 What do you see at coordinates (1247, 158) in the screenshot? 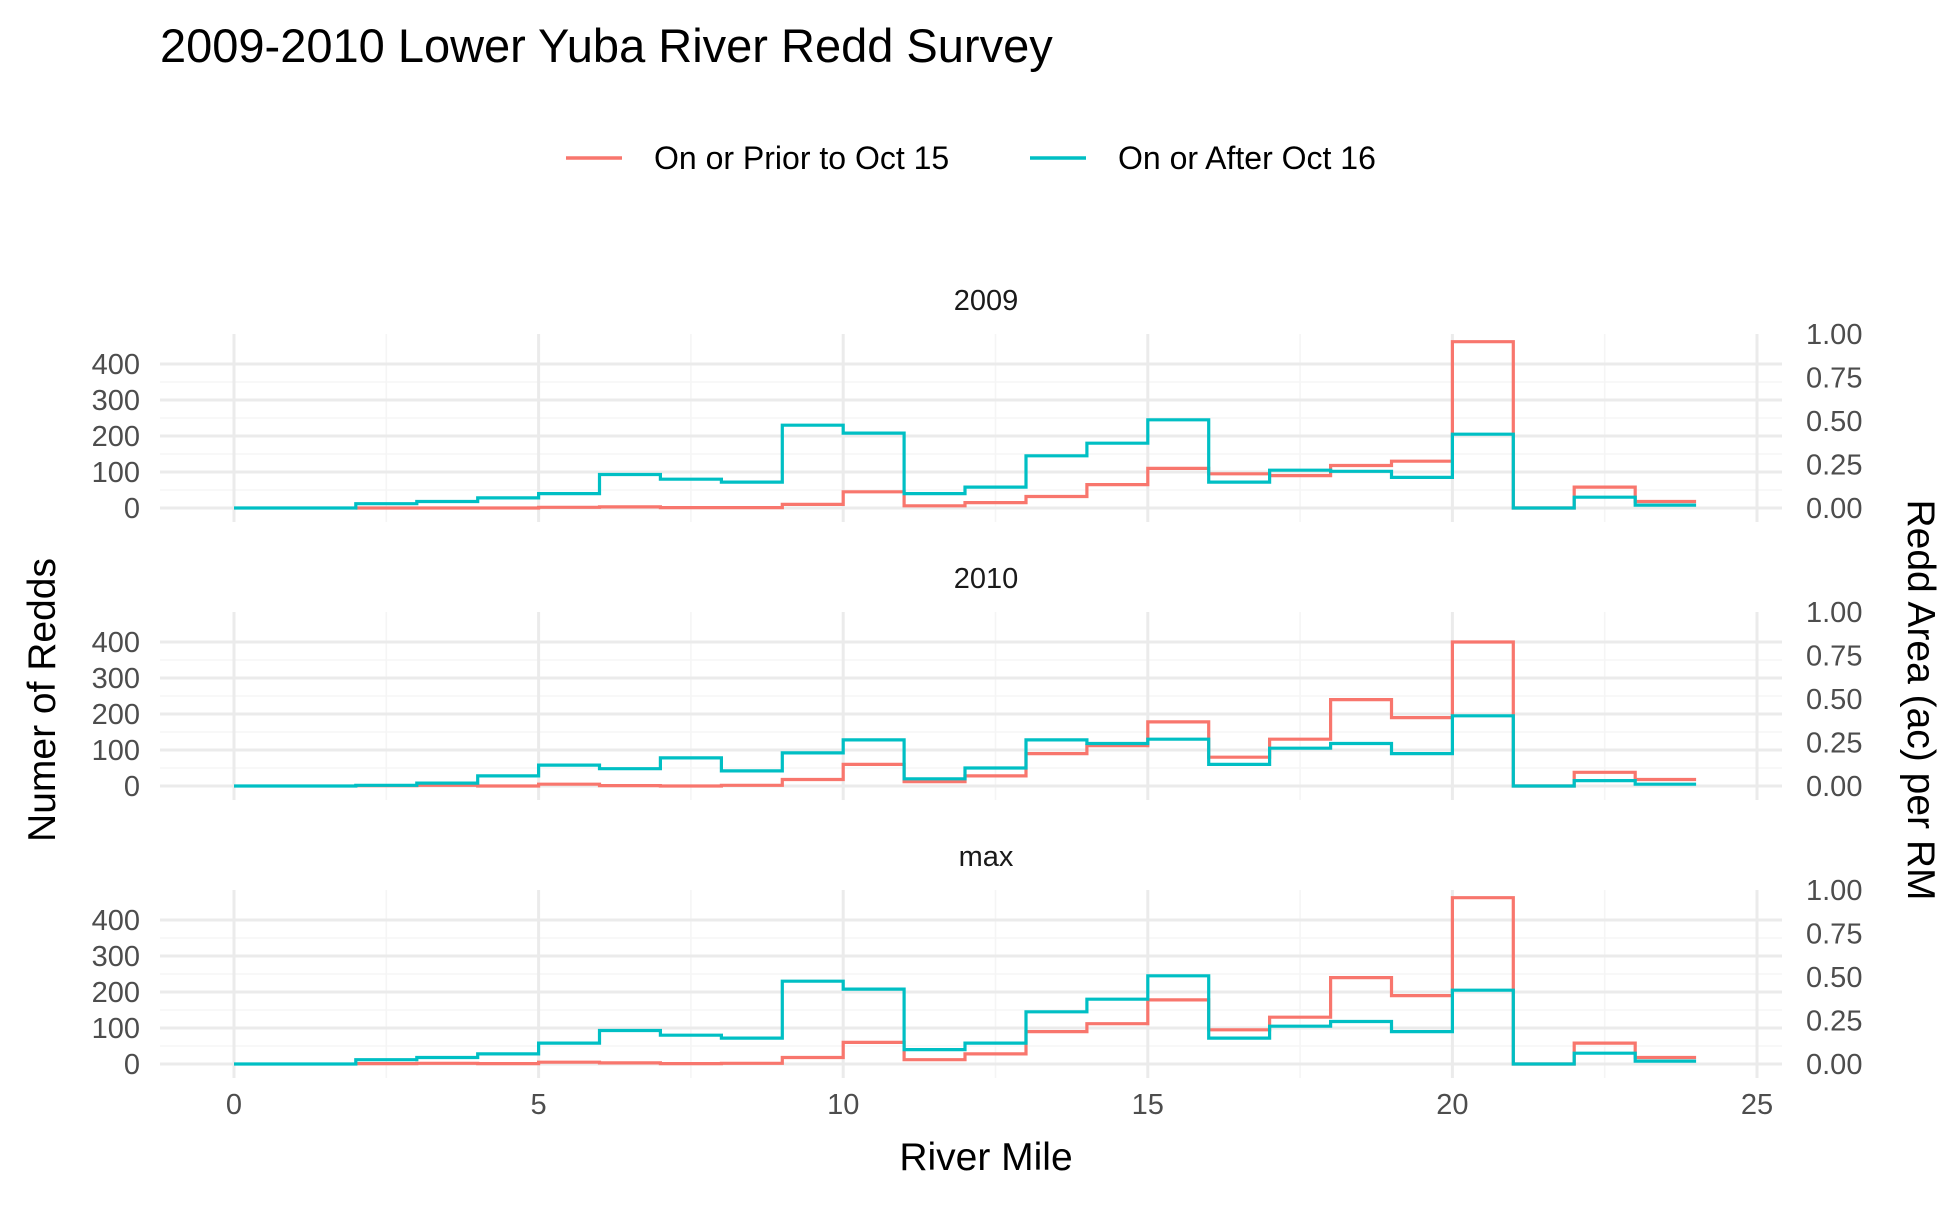
I see `legend-label: On or After Oct 16` at bounding box center [1247, 158].